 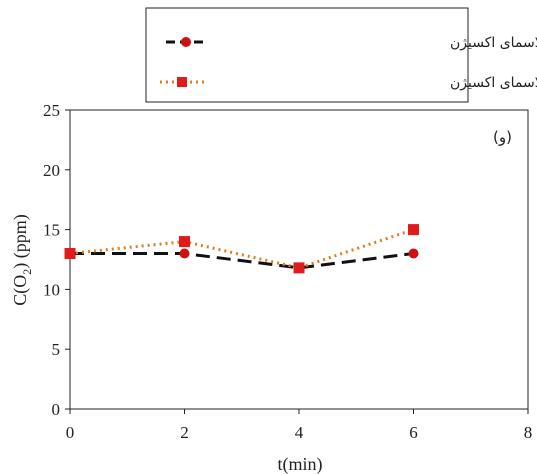 What do you see at coordinates (51, 289) in the screenshot?
I see `y-tick-label: 10` at bounding box center [51, 289].